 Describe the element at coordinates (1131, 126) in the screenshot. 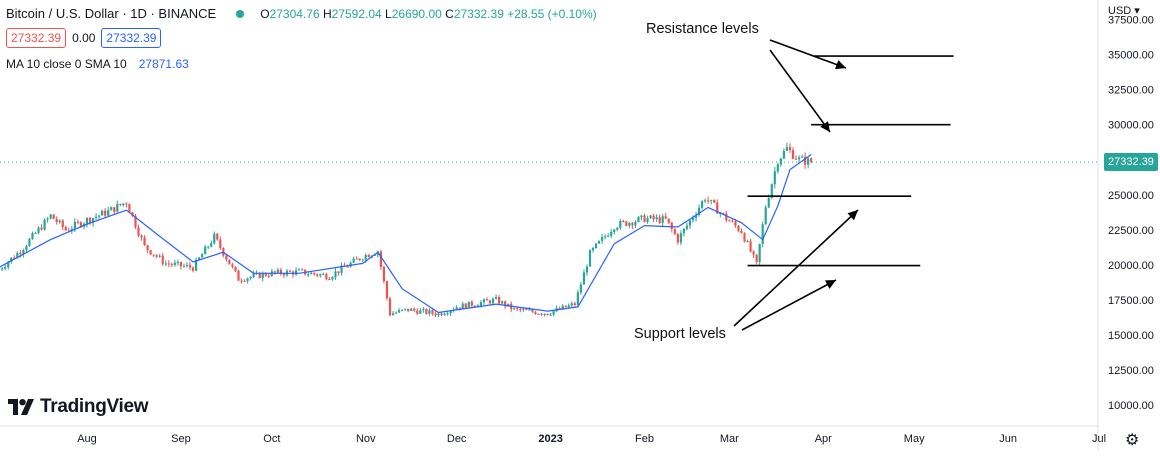

I see `y-tick-label: 30000.00` at that location.